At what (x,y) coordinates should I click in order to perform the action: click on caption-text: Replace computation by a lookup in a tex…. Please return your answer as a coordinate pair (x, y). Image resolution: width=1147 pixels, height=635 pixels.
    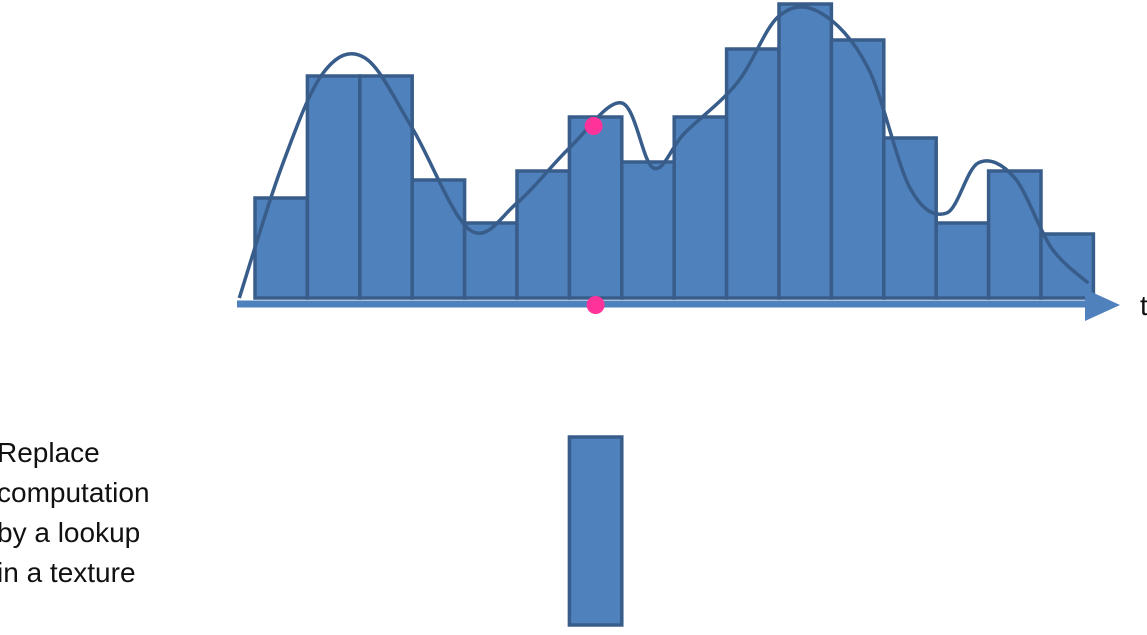
    Looking at the image, I should click on (75, 513).